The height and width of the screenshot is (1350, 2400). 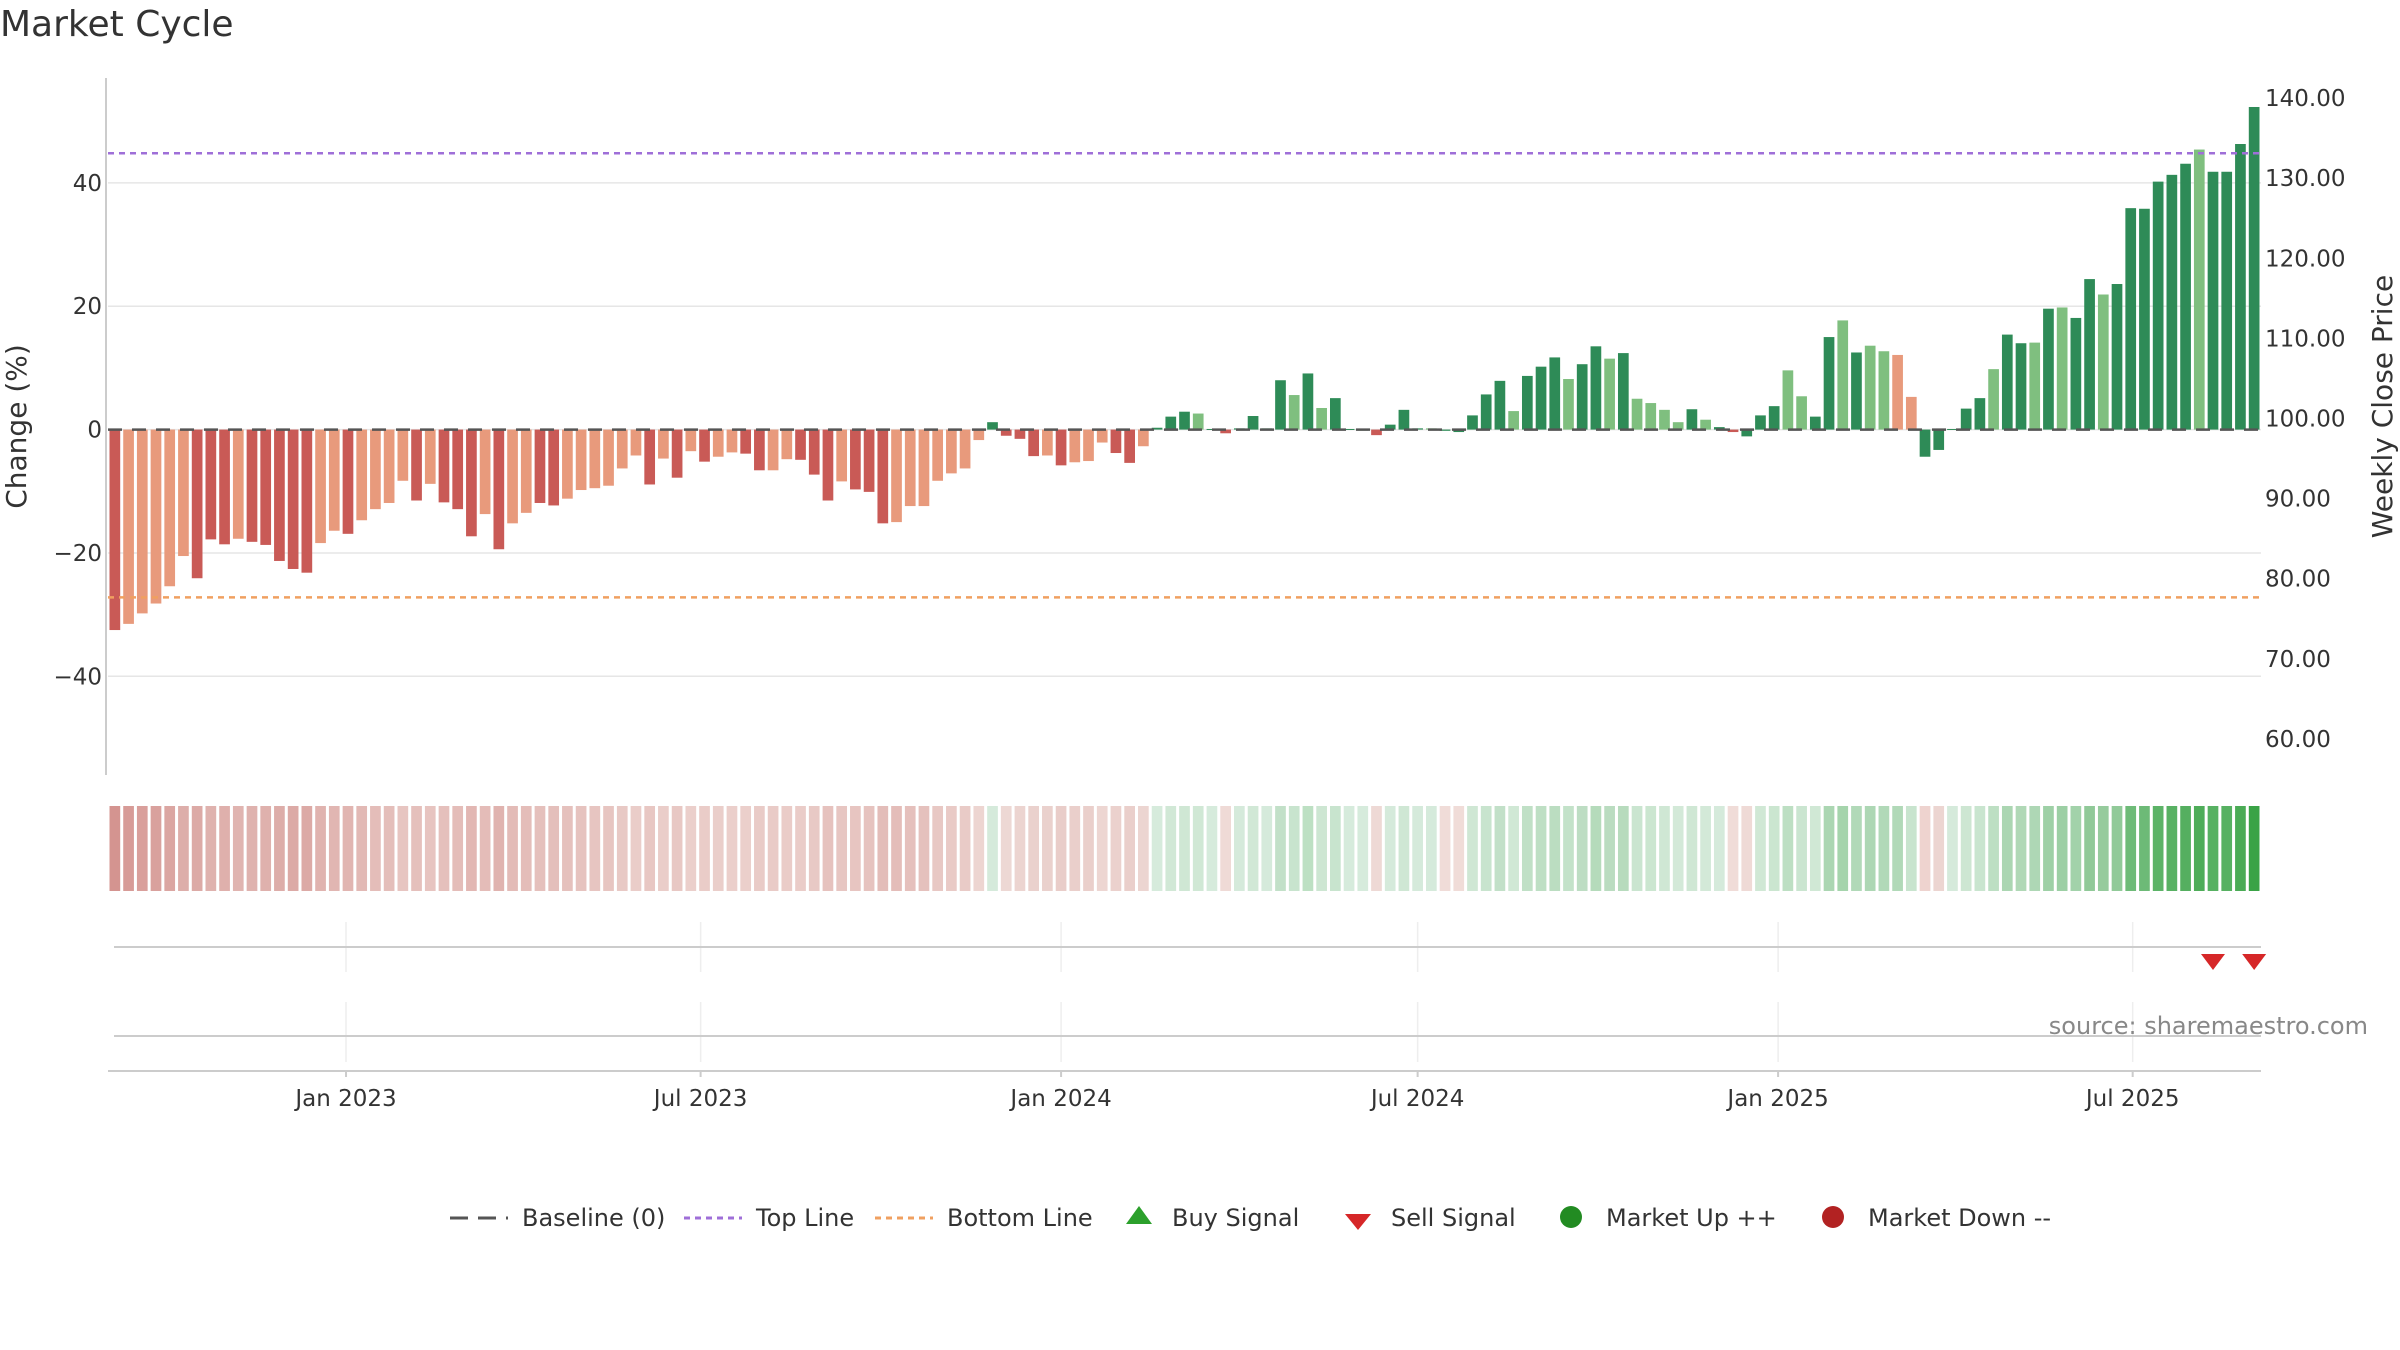 I want to click on sell-signal-marker, so click(x=2213, y=962).